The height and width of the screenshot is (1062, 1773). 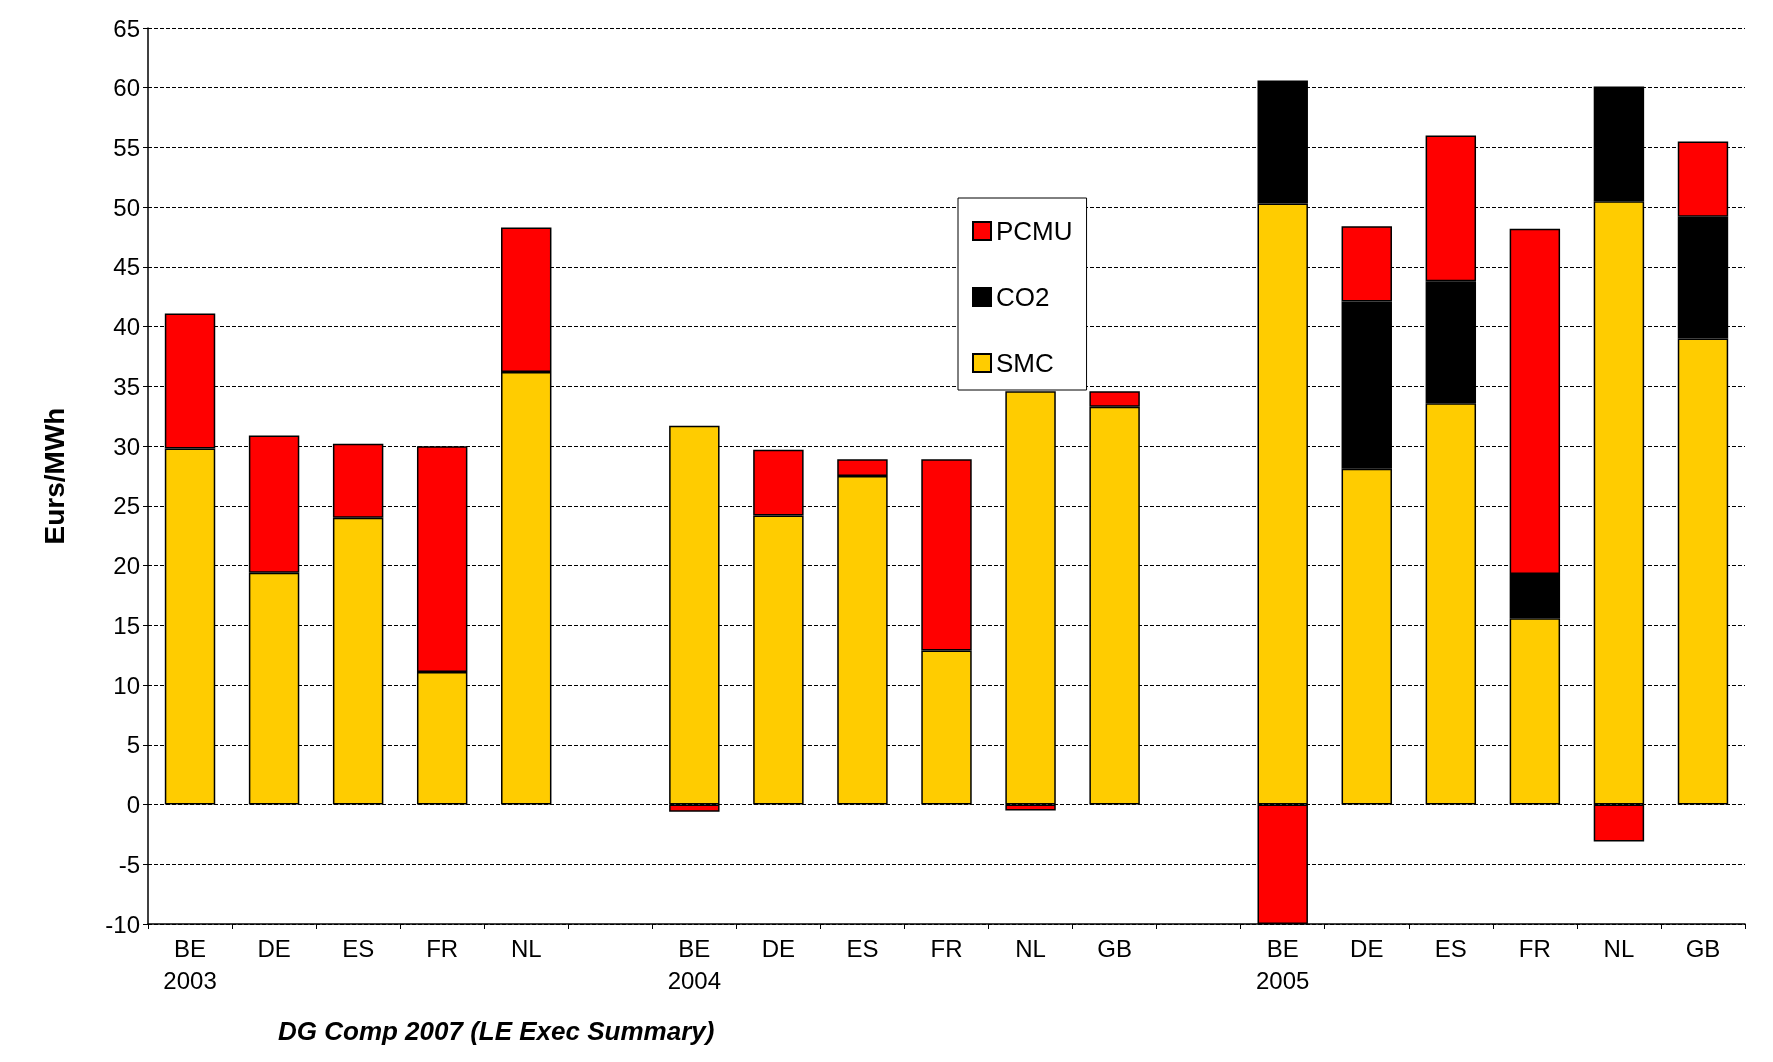 What do you see at coordinates (126, 386) in the screenshot?
I see `y-tick-label: 35` at bounding box center [126, 386].